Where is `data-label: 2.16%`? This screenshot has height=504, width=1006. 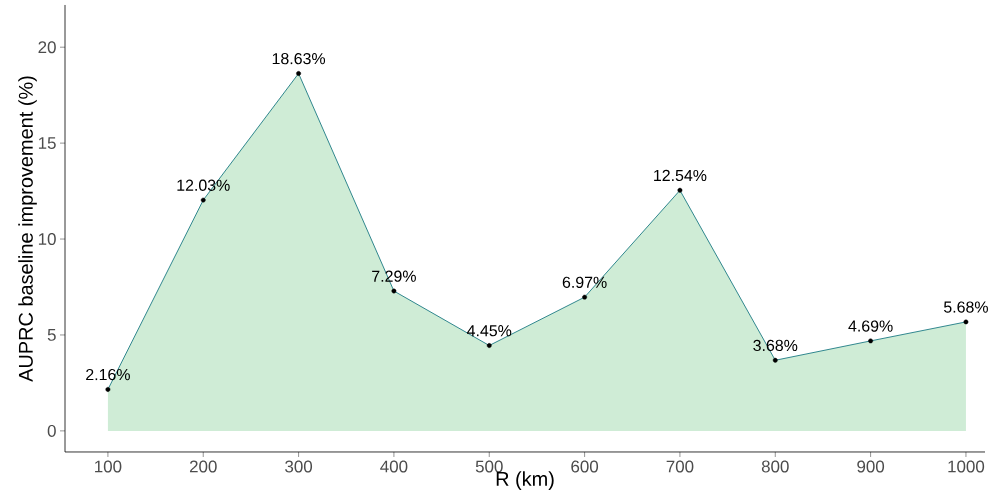
data-label: 2.16% is located at coordinates (108, 374).